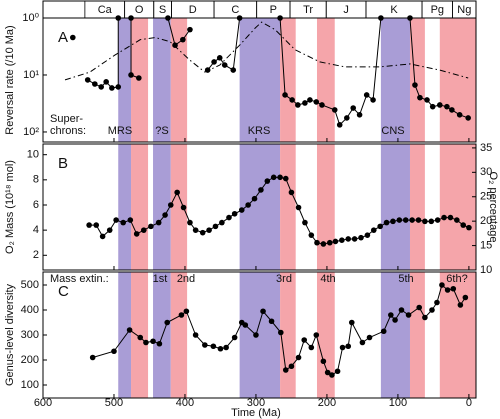 Image resolution: width=500 pixels, height=419 pixels. Describe the element at coordinates (469, 403) in the screenshot. I see `x-tick-label: 0` at that location.